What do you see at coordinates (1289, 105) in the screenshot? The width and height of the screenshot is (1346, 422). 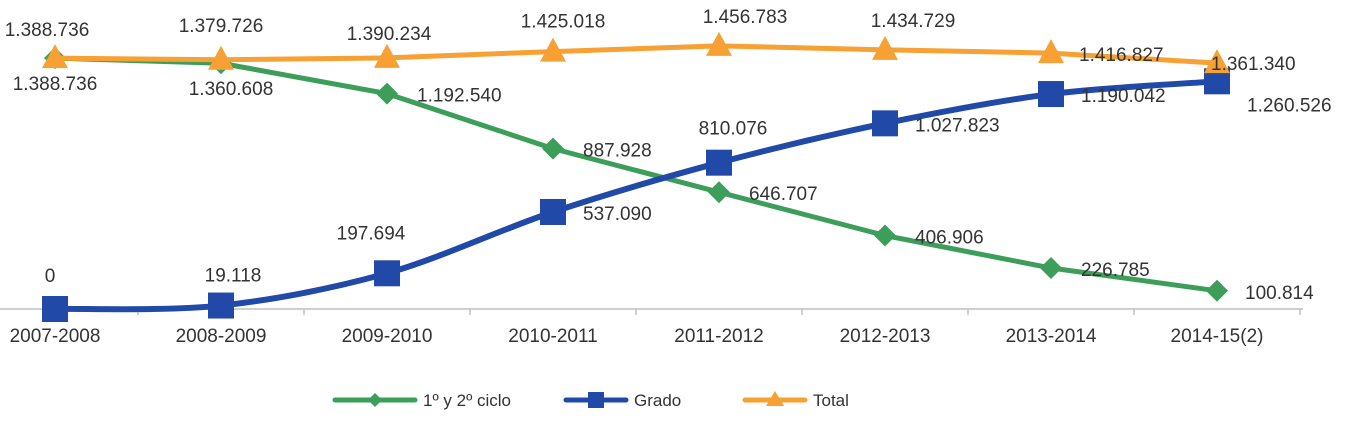 I see `data-label-1-7: 1.260.526` at bounding box center [1289, 105].